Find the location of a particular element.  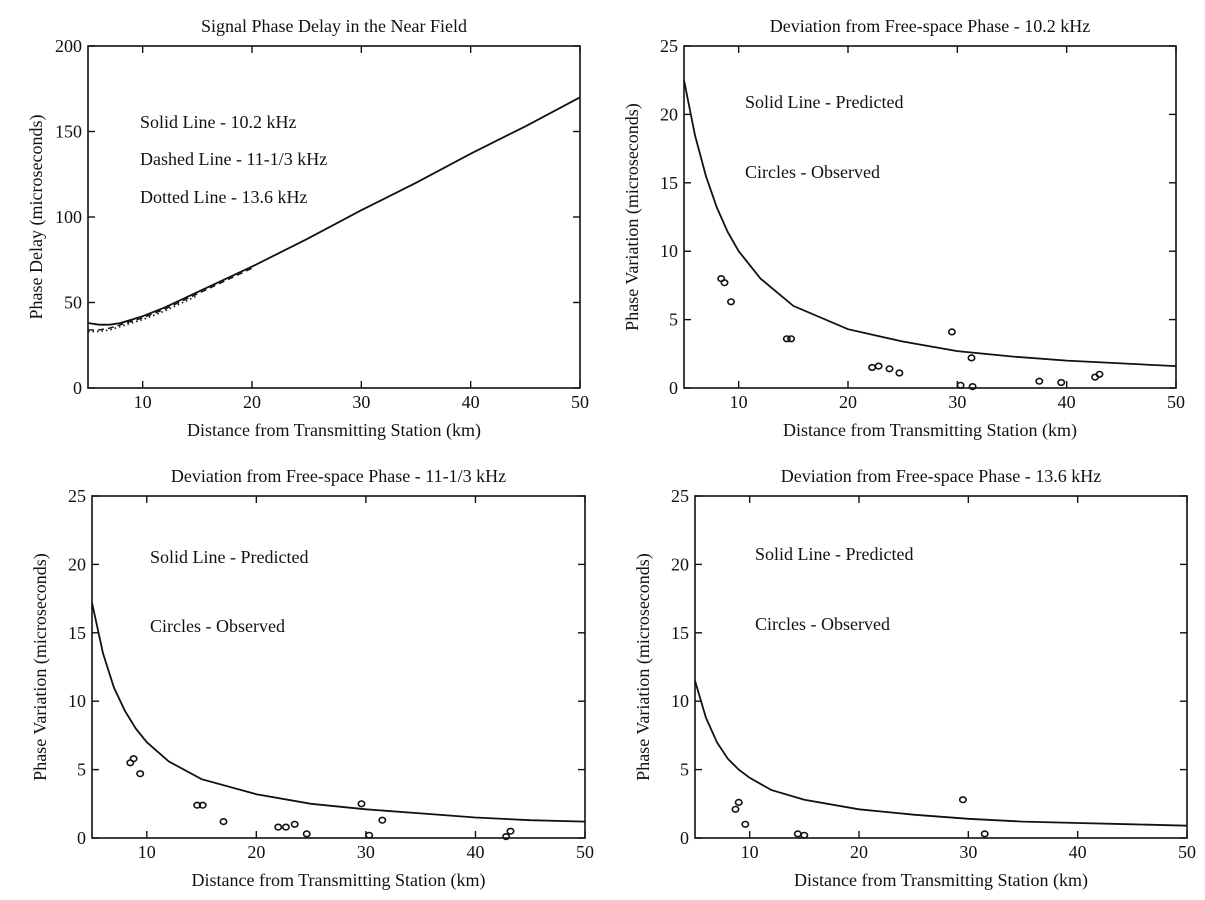

chart-annotation: Dashed Line - 11-1/3 kHz is located at coordinates (233, 159).